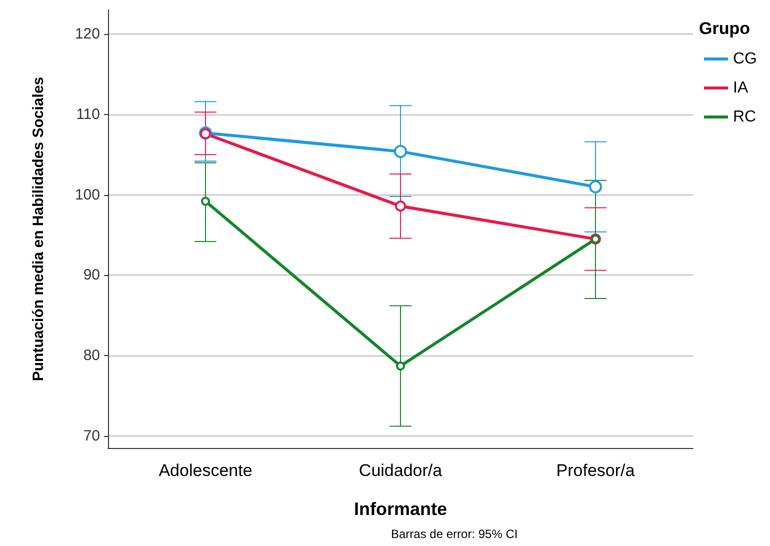 The width and height of the screenshot is (770, 546). Describe the element at coordinates (91, 355) in the screenshot. I see `y-tick-label: 80` at that location.